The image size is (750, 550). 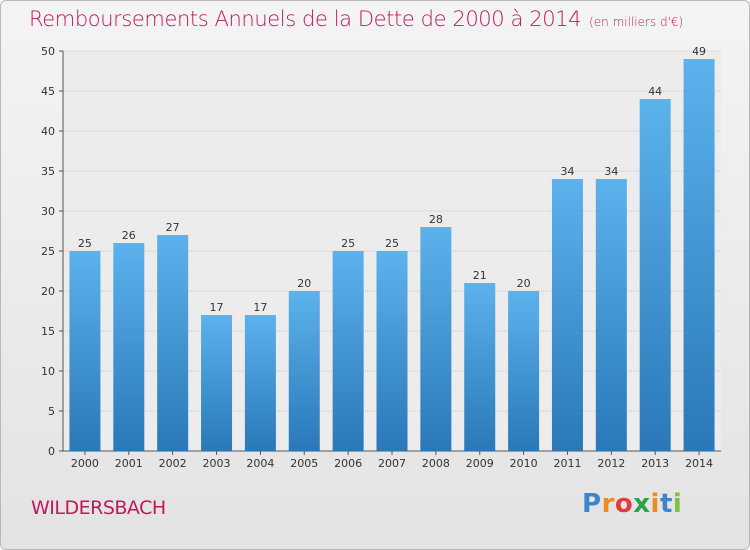 I want to click on y-tick-label: 45, so click(x=48, y=91).